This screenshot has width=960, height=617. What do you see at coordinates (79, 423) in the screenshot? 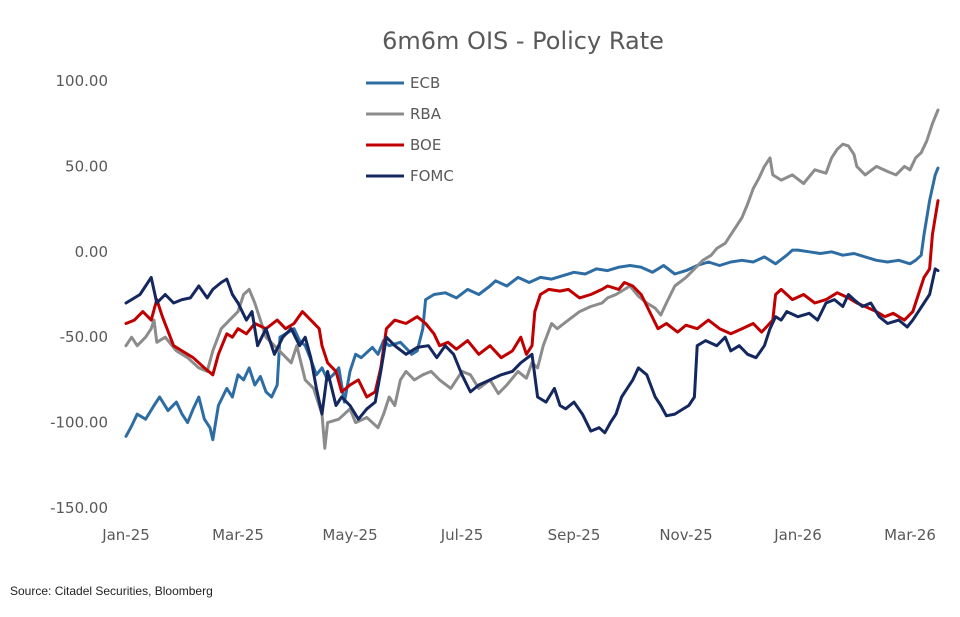
I see `y-tick-label: -100.00` at bounding box center [79, 423].